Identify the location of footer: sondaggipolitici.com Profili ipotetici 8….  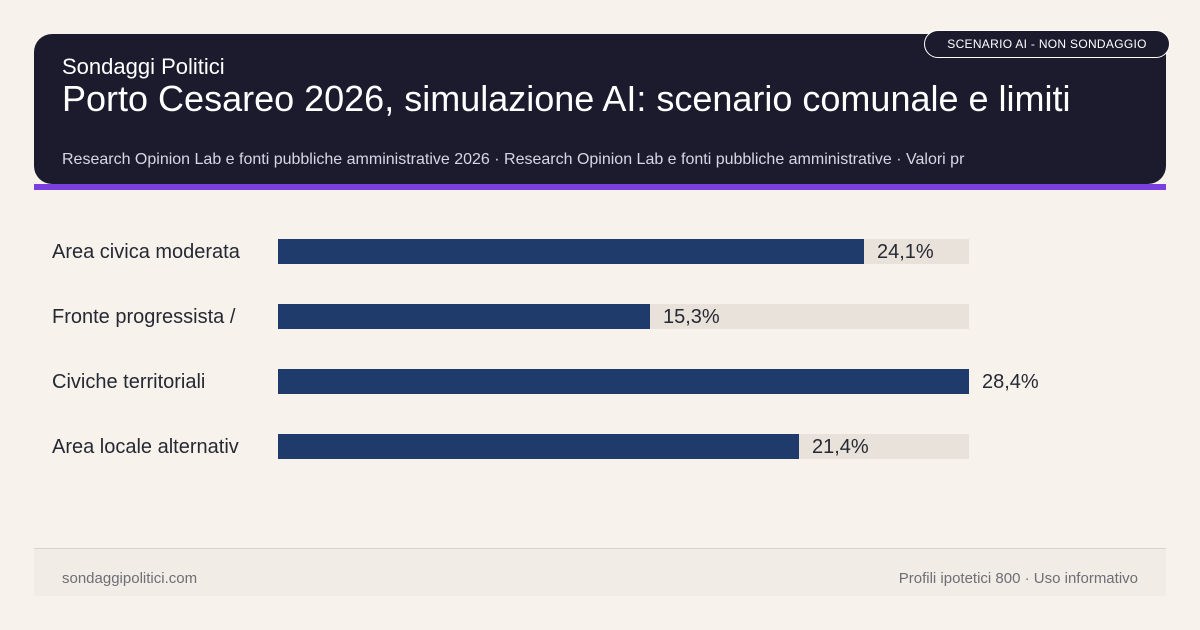
(600, 572).